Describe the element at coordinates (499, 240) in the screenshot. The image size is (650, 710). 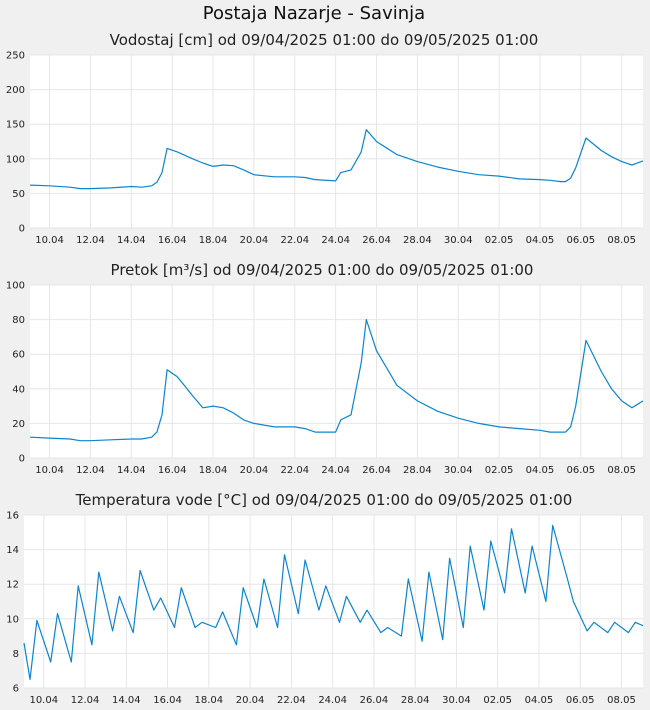
I see `water-level-x-tick-label: 02.05` at that location.